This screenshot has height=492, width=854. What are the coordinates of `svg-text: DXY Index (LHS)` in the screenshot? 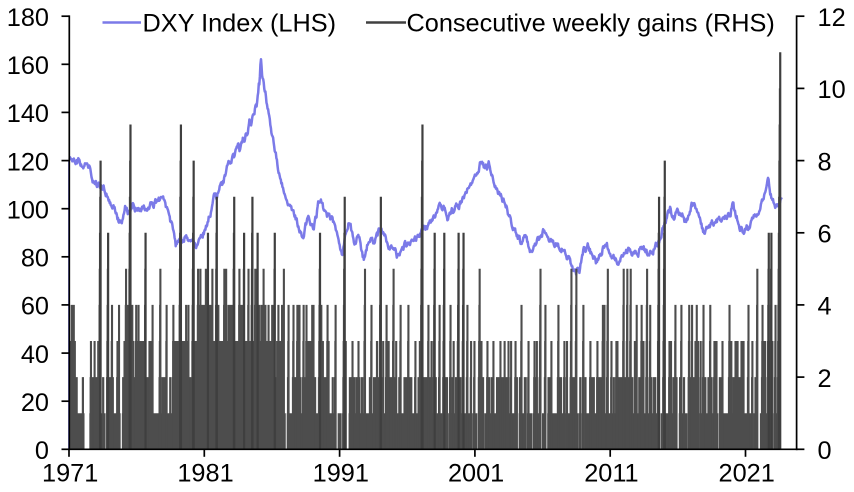 It's located at (240, 24).